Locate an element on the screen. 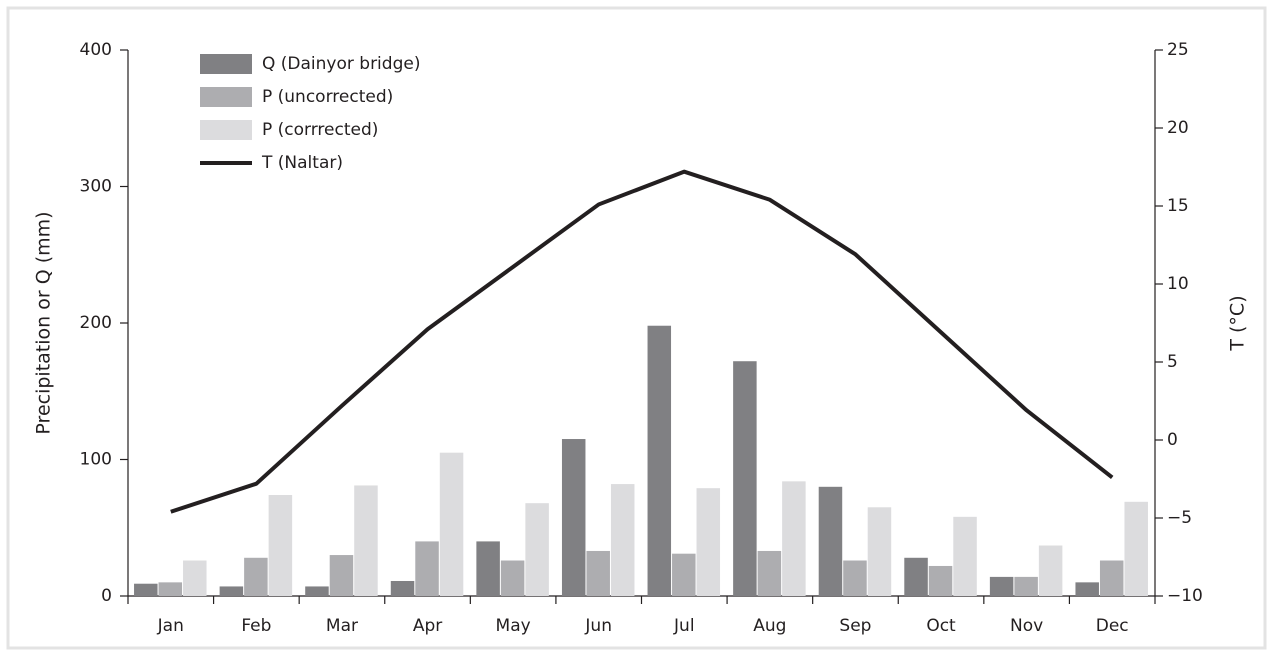  y2-tick-label: 0 is located at coordinates (1172, 440).